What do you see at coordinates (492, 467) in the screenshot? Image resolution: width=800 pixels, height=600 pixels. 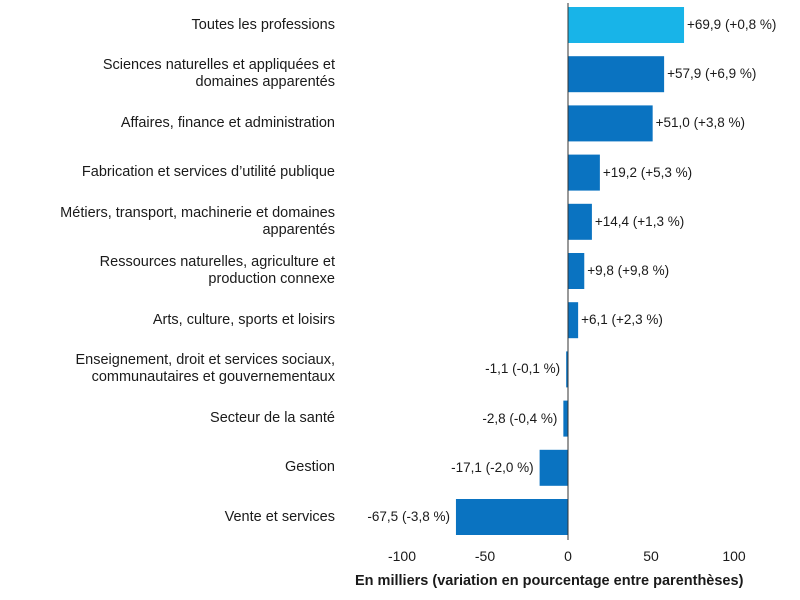 I see `value-label: -17,1 (-2,0 %)` at bounding box center [492, 467].